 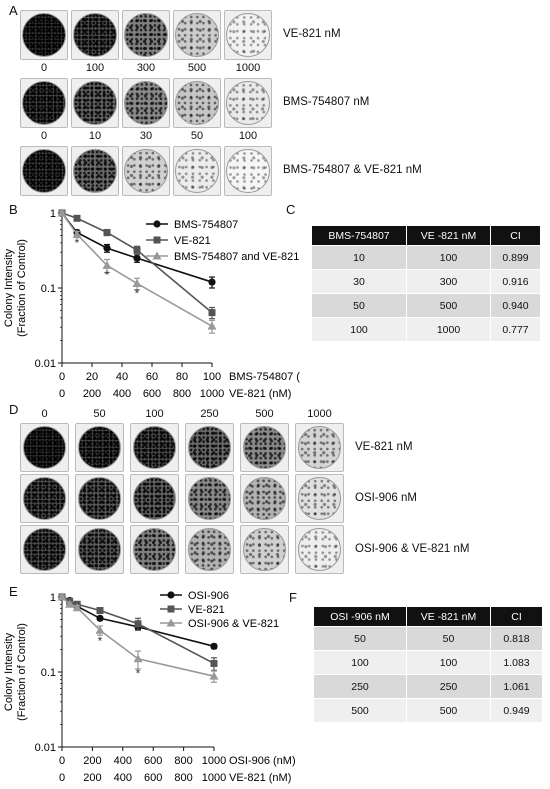 I want to click on x2-tick-label: 0, so click(x=62, y=394).